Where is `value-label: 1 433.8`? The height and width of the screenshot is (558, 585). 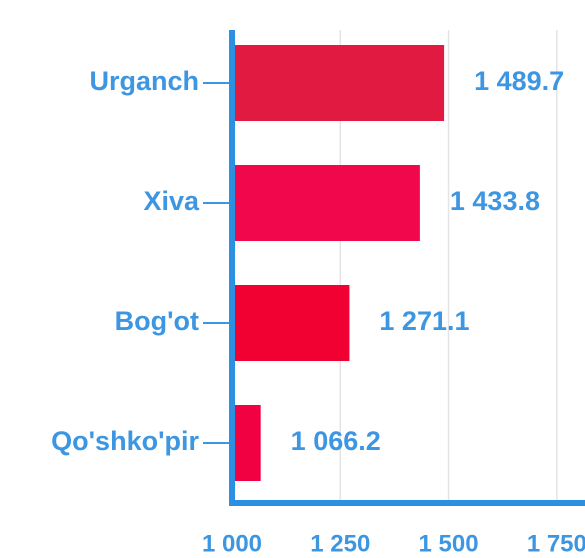 value-label: 1 433.8 is located at coordinates (495, 201).